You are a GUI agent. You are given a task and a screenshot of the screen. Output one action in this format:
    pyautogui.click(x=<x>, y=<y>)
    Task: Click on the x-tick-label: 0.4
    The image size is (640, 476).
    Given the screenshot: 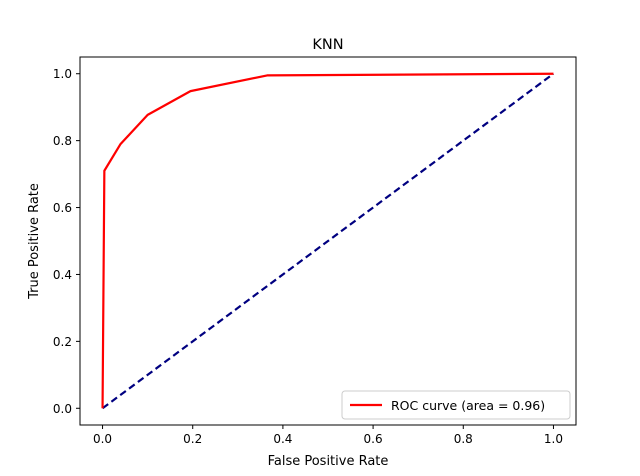 What is the action you would take?
    pyautogui.click(x=282, y=439)
    